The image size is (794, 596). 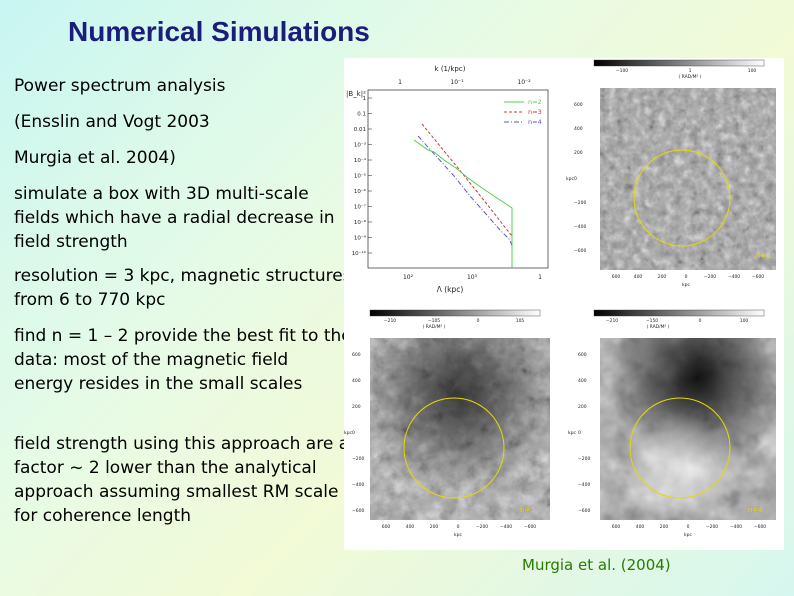 I want to click on spectrum-curve-n4, so click(x=465, y=201).